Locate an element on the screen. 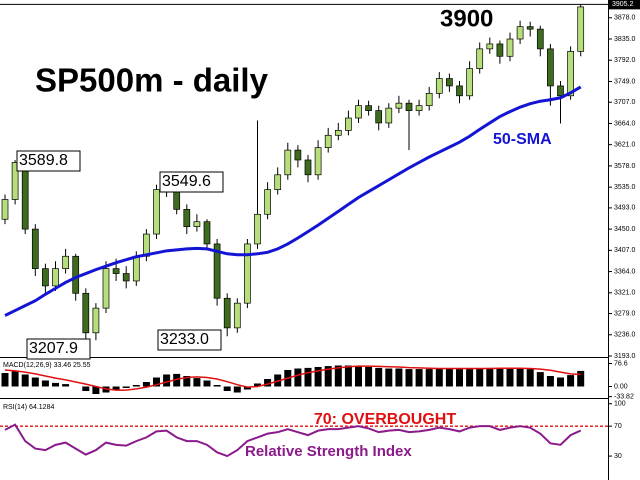 The image size is (640, 480). y-tick-label: 3578.0 is located at coordinates (625, 166).